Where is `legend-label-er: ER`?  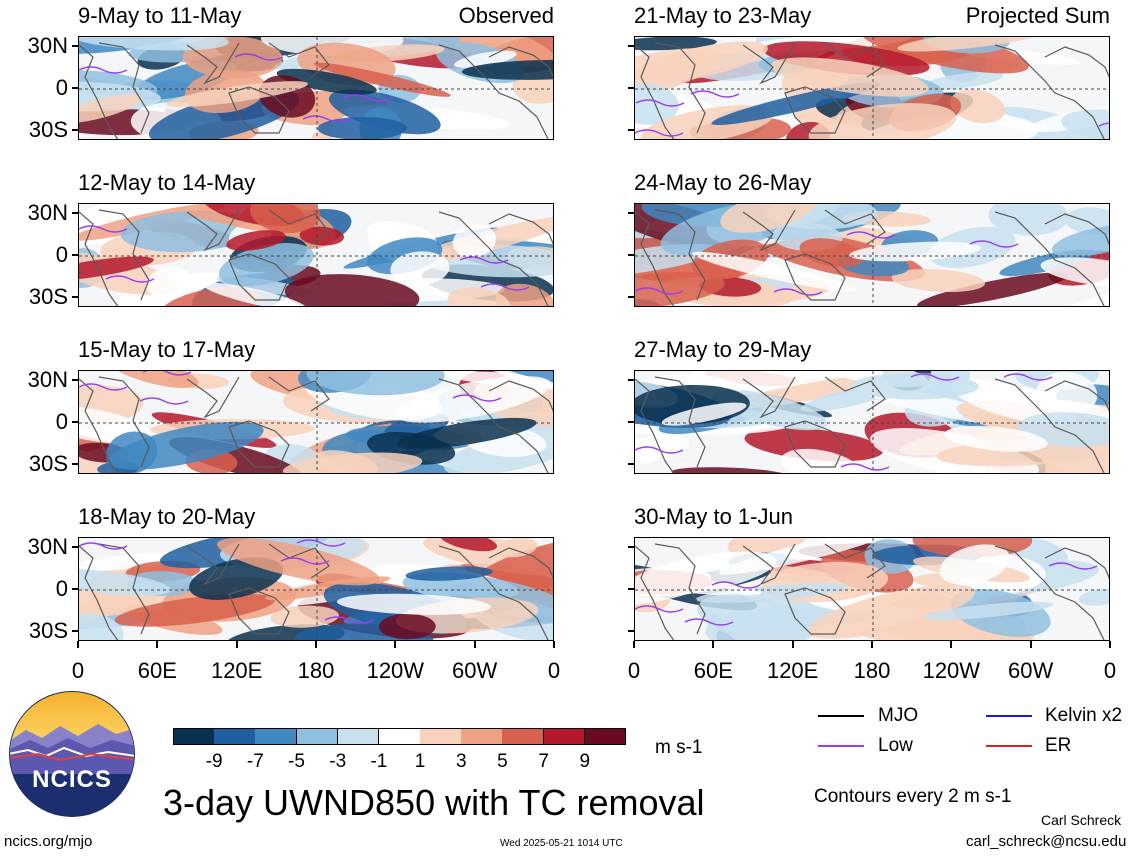
legend-label-er: ER is located at coordinates (1058, 745).